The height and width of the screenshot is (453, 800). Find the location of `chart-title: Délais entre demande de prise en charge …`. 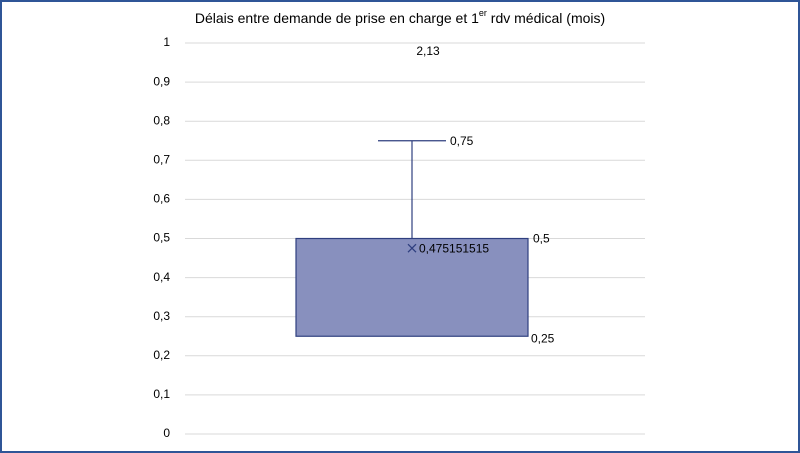

chart-title: Délais entre demande de prise en charge … is located at coordinates (400, 16).